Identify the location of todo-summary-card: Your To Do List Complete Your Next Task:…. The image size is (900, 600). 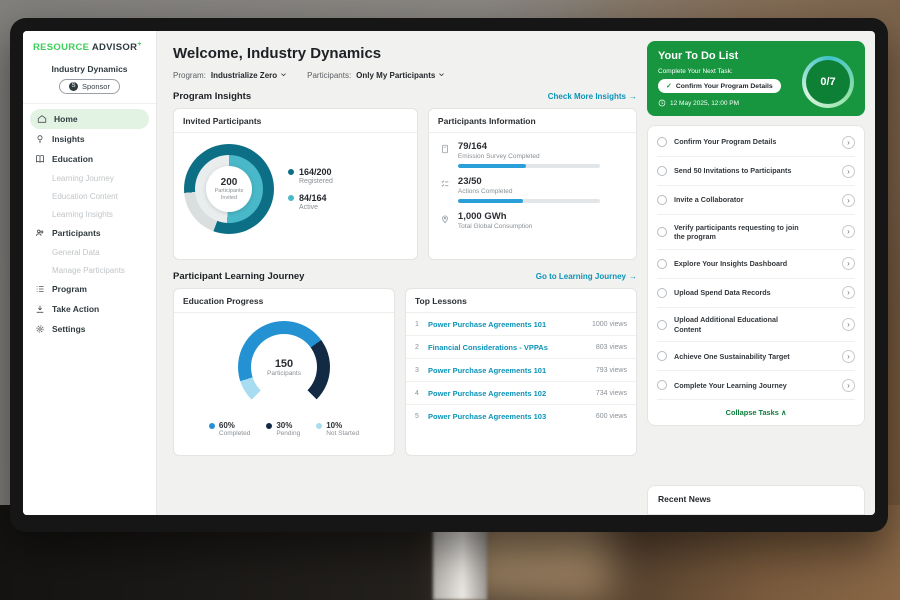
(756, 78).